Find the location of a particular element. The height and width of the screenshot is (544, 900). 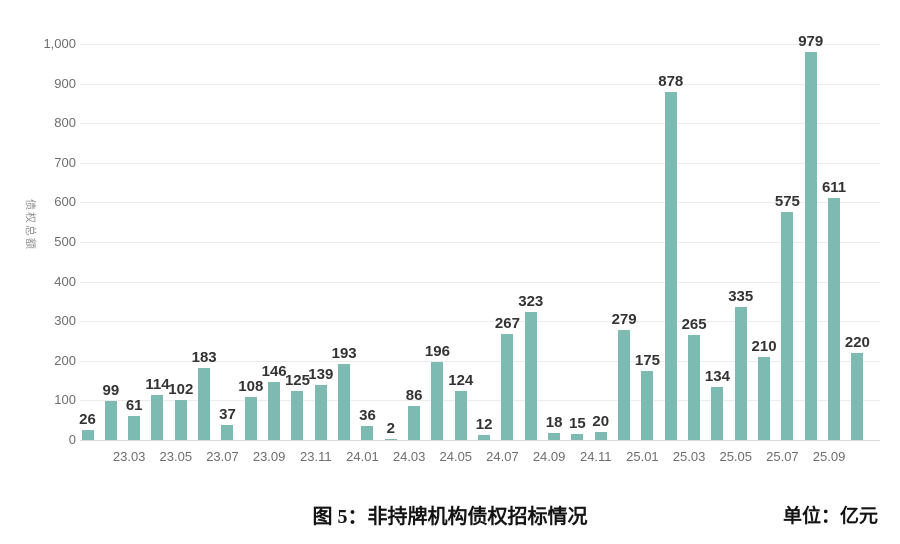

y-tick-label: 600 is located at coordinates (65, 202).